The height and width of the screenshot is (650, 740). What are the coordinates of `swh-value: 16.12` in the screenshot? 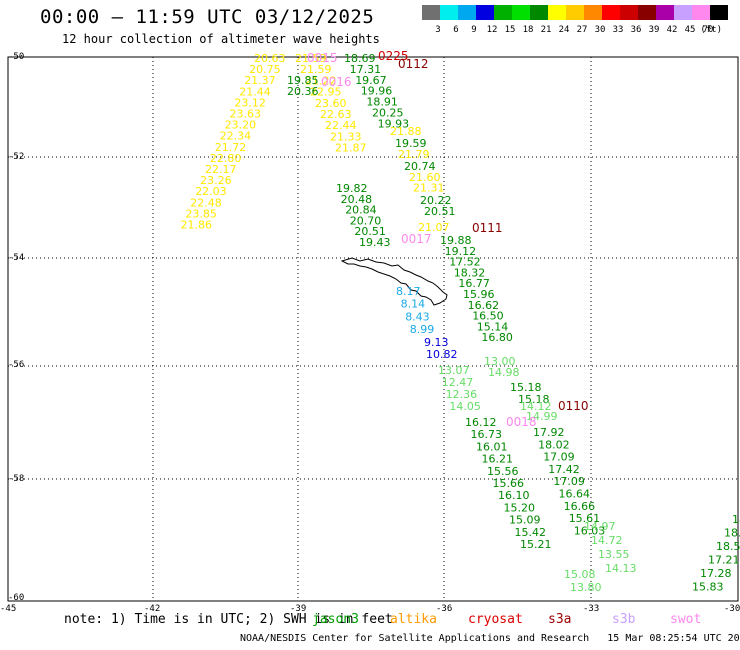 It's located at (481, 422).